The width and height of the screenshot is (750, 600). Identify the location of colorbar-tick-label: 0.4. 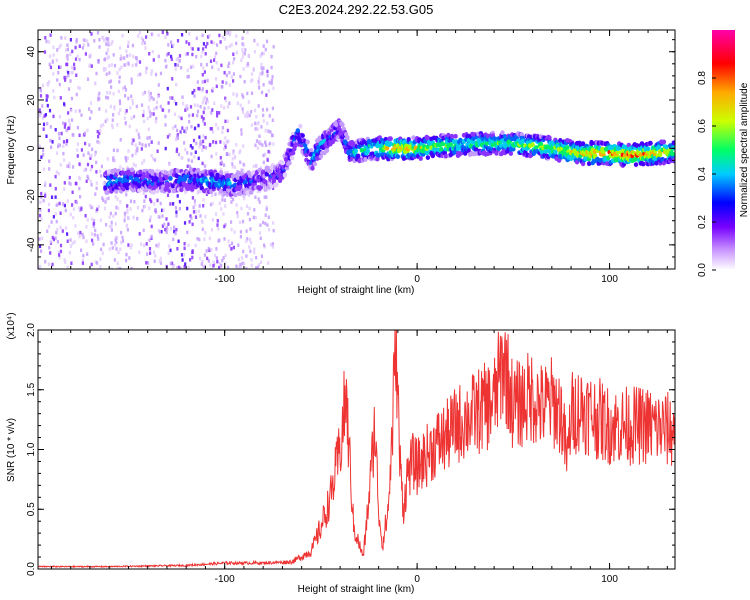
(702, 174).